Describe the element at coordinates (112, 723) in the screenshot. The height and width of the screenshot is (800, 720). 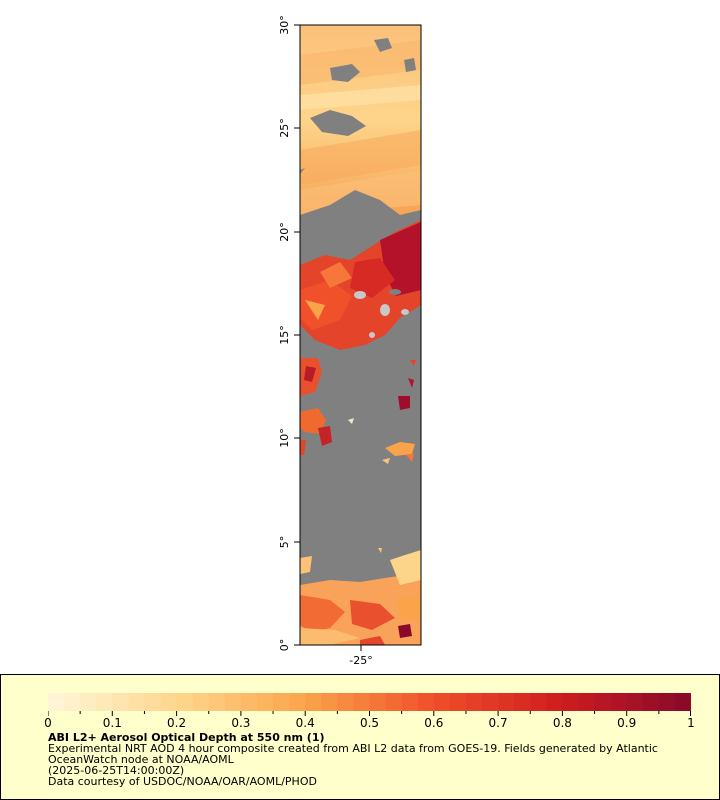
I see `colorbar-label: 0.1` at that location.